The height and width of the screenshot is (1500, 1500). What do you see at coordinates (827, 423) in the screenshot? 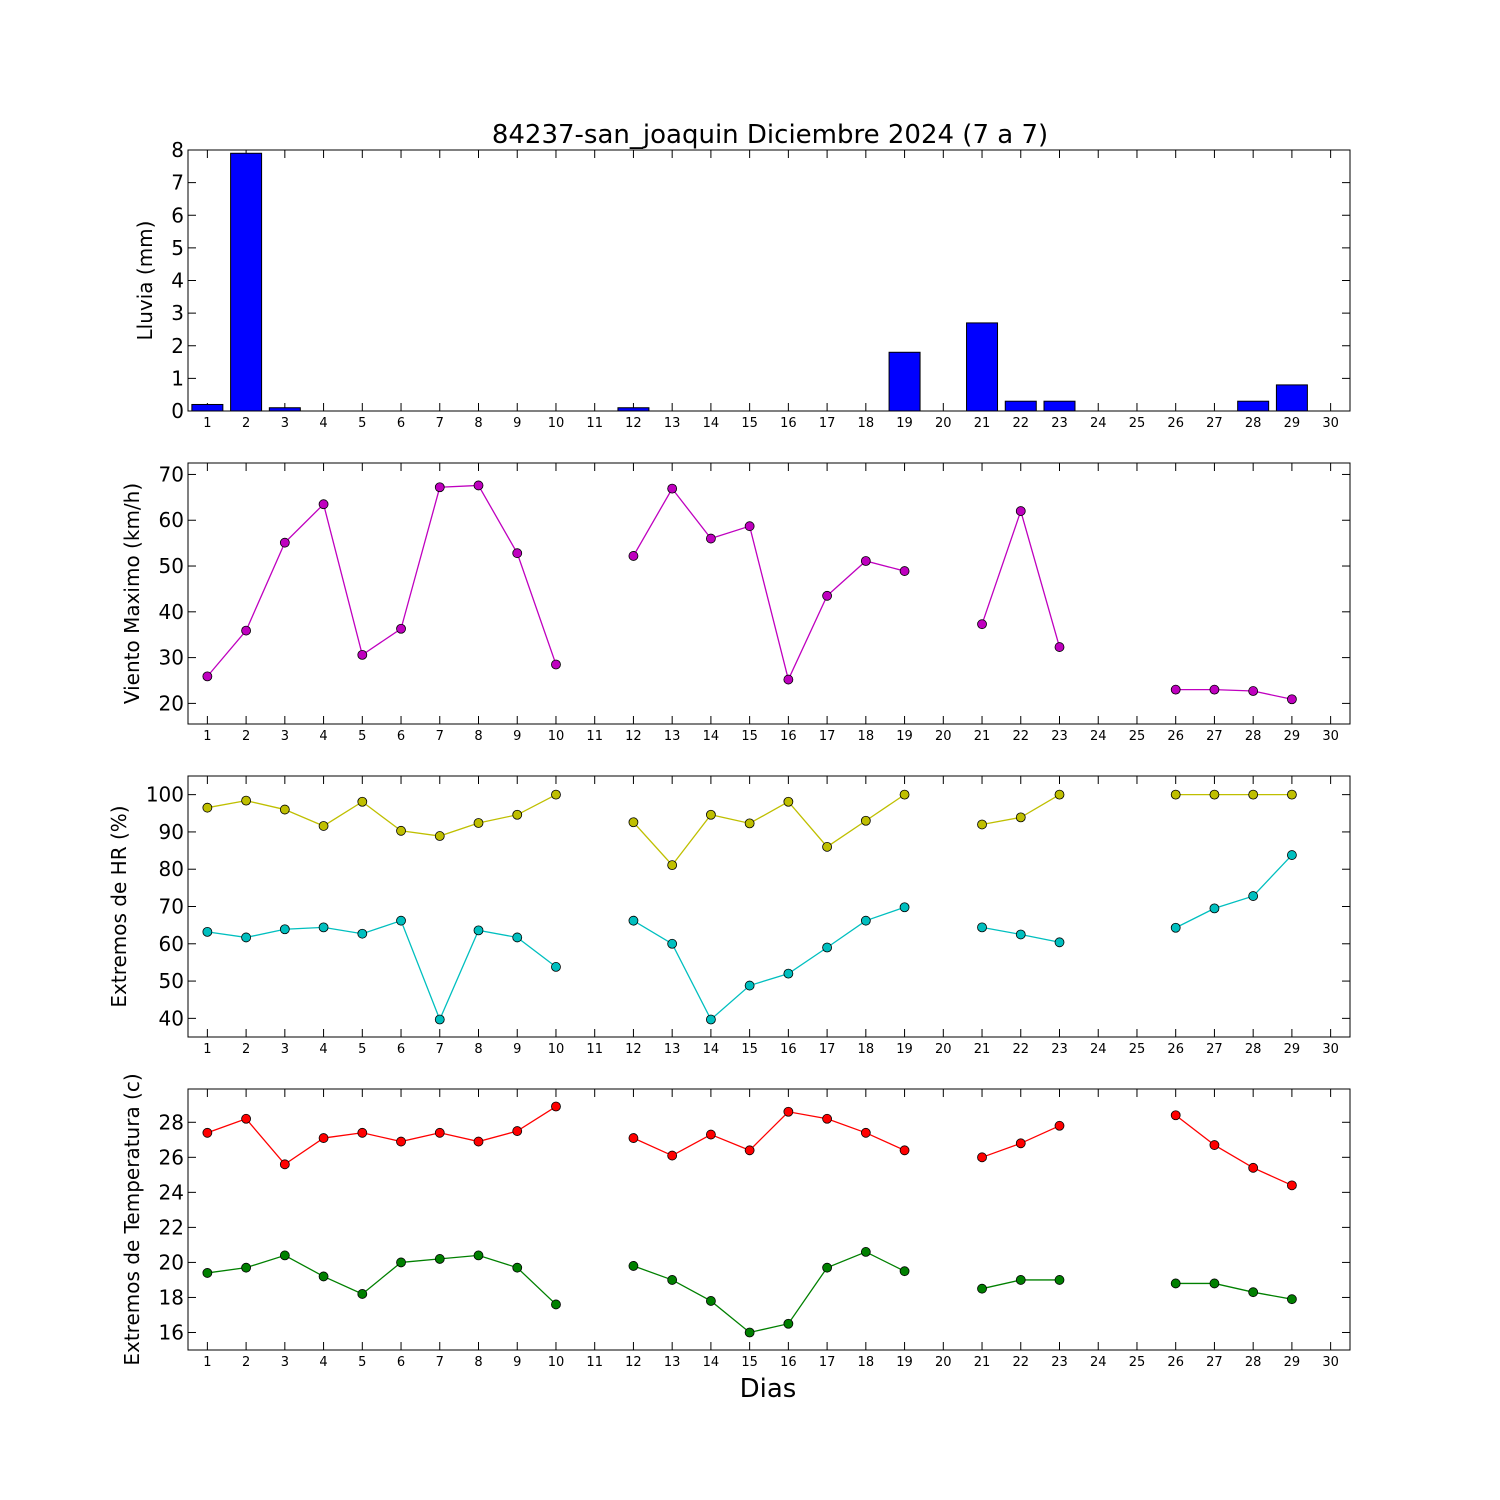
I see `rain-xtick-label: 17` at bounding box center [827, 423].